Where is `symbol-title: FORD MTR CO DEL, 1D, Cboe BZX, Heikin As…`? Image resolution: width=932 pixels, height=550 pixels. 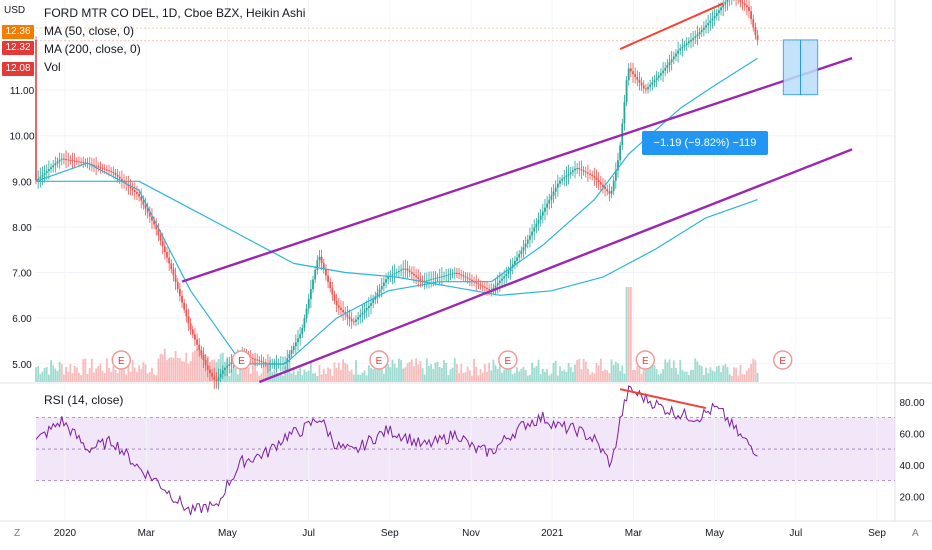 symbol-title: FORD MTR CO DEL, 1D, Cboe BZX, Heikin As… is located at coordinates (175, 13).